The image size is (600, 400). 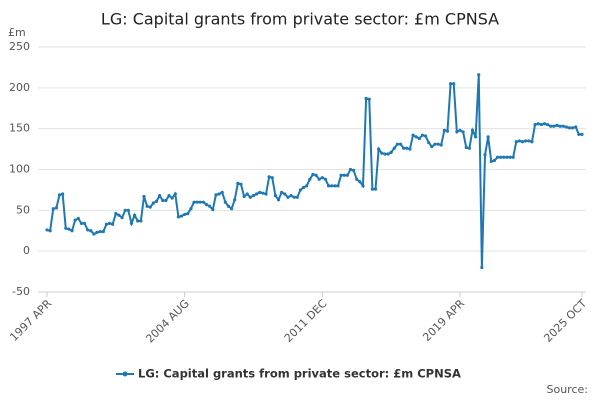 I want to click on y-tick-label: 250, so click(x=19, y=46).